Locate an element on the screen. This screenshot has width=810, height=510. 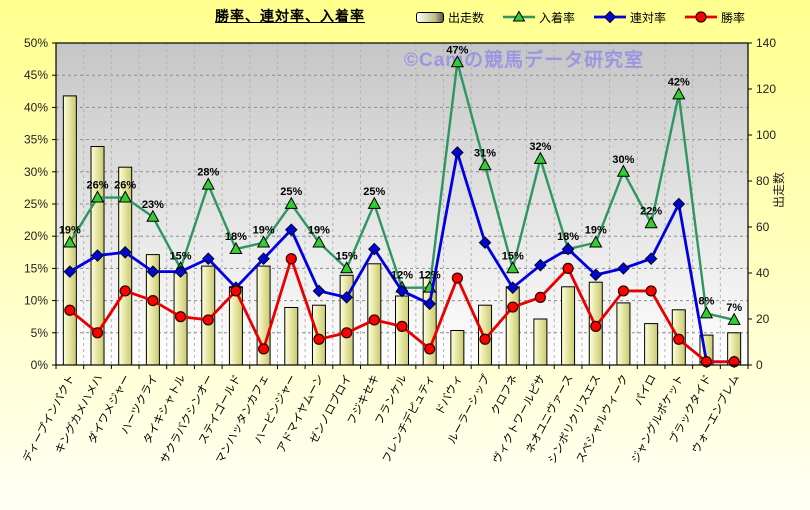
x-axis-label: ジャングルポケット is located at coordinates (657, 419).